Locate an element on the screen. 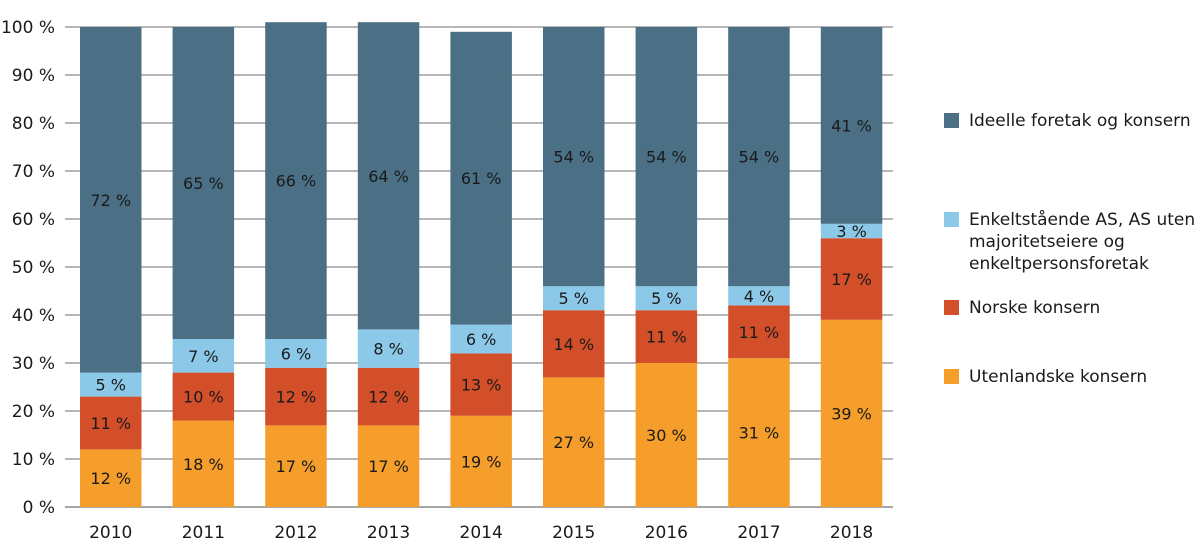 The width and height of the screenshot is (1200, 559). legend-label: Ideelle foretak og konsern is located at coordinates (1080, 121).